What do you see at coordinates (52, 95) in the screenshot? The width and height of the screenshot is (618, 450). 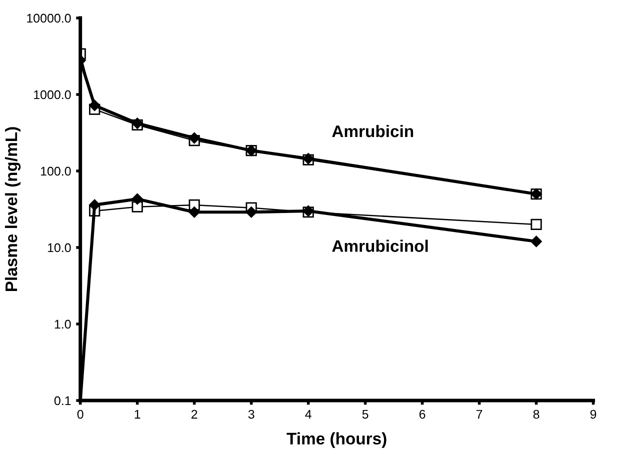 I see `y-tick-label: 1000.0` at bounding box center [52, 95].